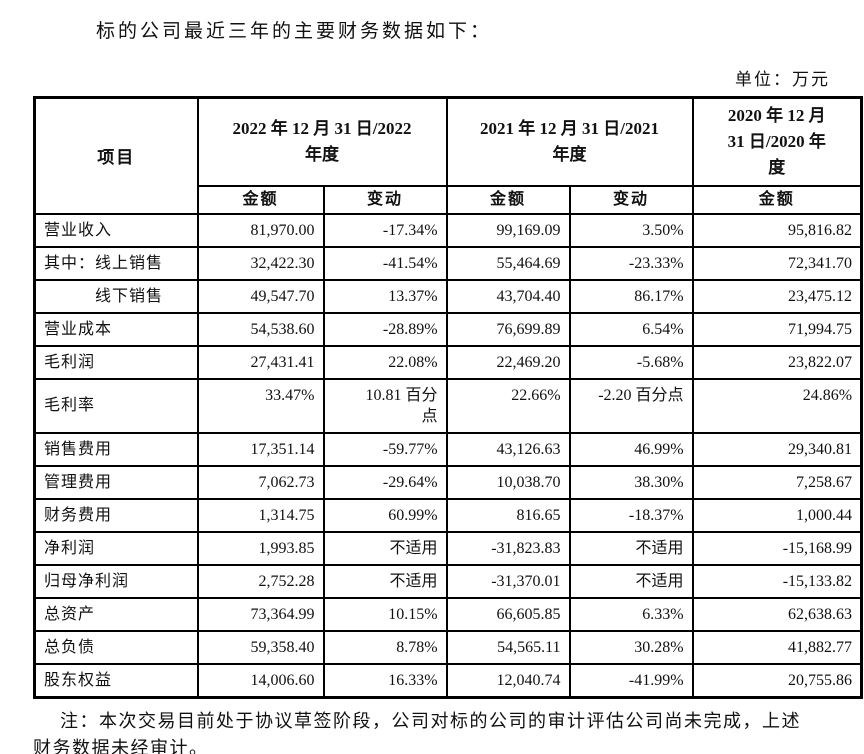  Describe the element at coordinates (631, 199) in the screenshot. I see `header-change-2021: 变动` at that location.